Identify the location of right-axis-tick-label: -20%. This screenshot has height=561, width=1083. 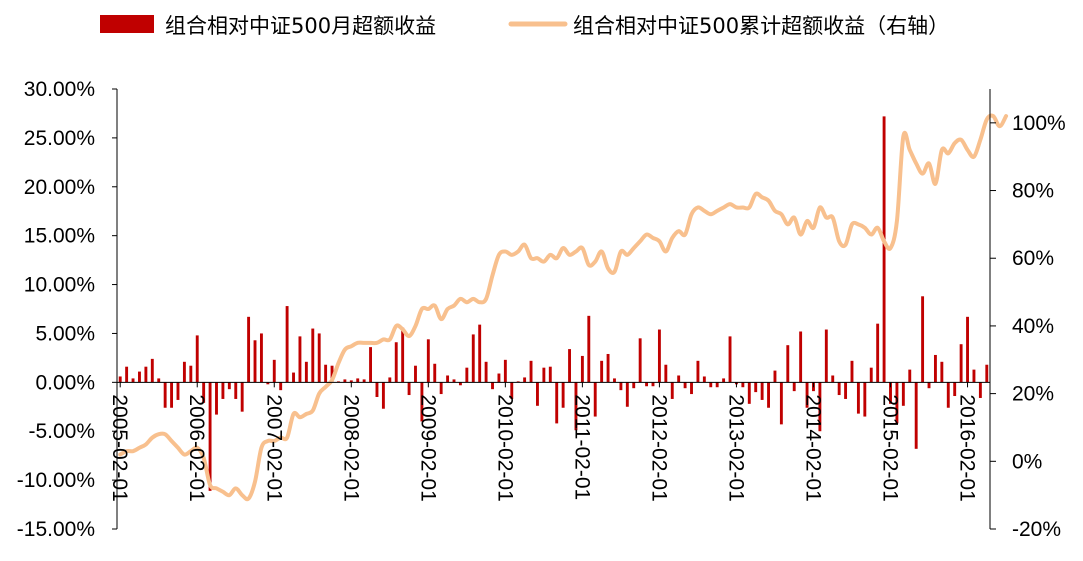
(1036, 529).